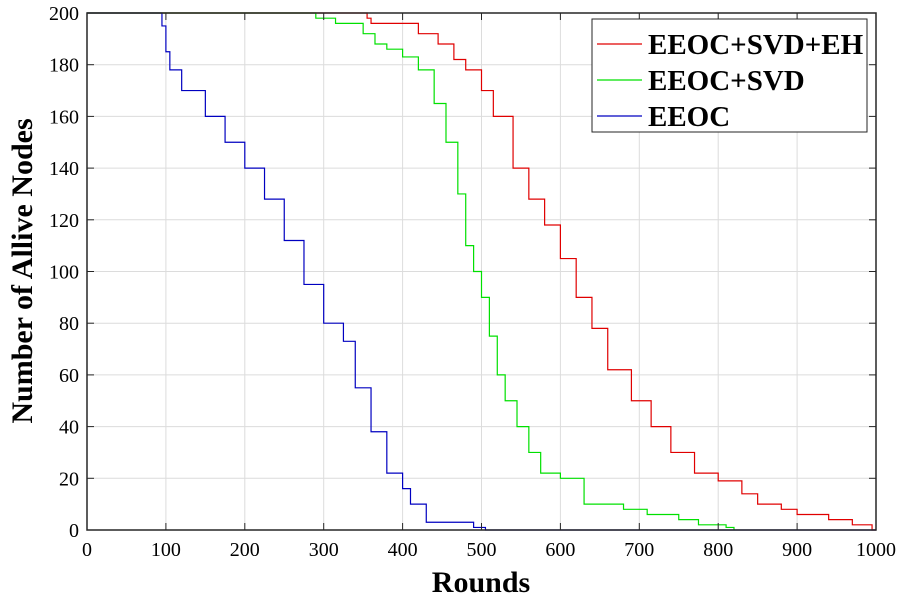 This screenshot has height=608, width=900. What do you see at coordinates (64, 66) in the screenshot?
I see `y-tick-label: 180` at bounding box center [64, 66].